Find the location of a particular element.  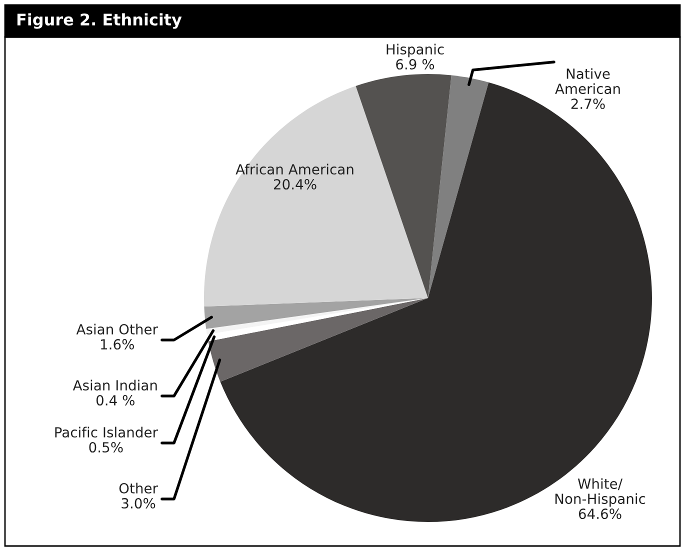

slice-label: Other is located at coordinates (138, 488).